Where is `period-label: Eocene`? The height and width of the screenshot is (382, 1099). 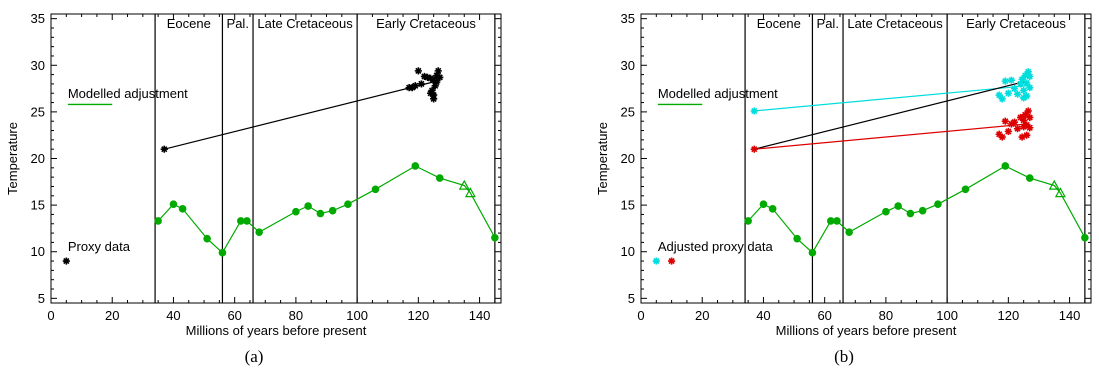
period-label: Eocene is located at coordinates (189, 23).